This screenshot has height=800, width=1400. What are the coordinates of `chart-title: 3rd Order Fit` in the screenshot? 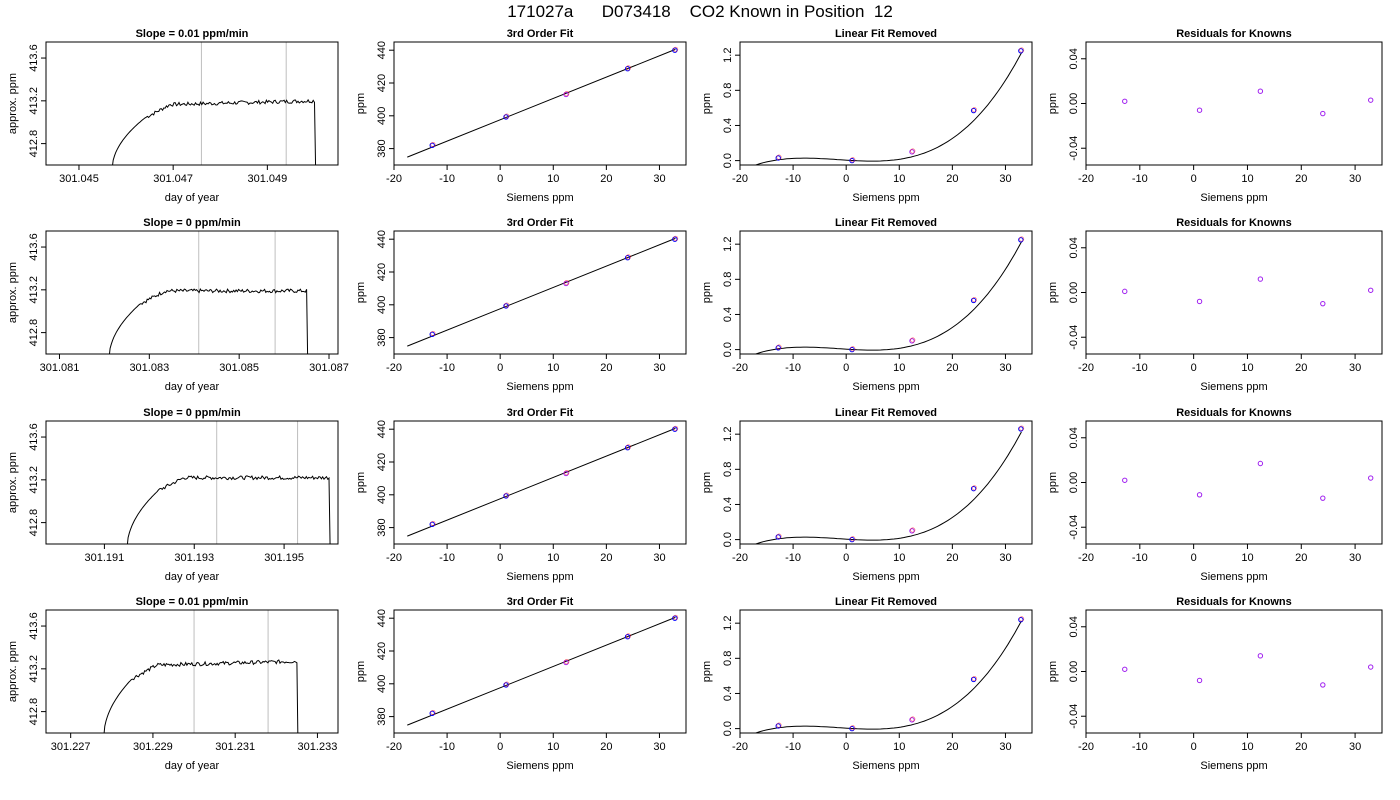 It's located at (540, 413).